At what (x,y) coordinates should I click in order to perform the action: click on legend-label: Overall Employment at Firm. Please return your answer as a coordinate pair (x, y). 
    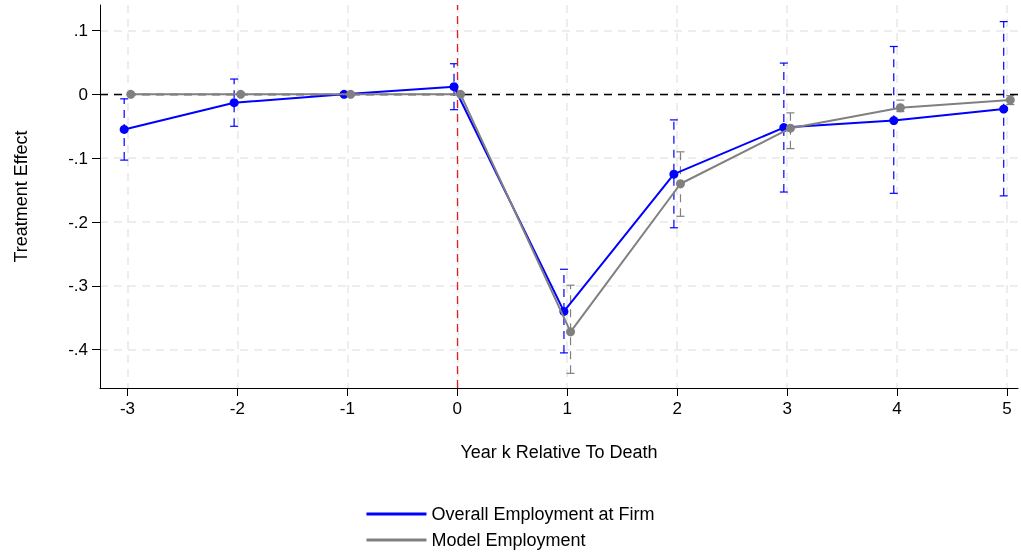
    Looking at the image, I should click on (543, 514).